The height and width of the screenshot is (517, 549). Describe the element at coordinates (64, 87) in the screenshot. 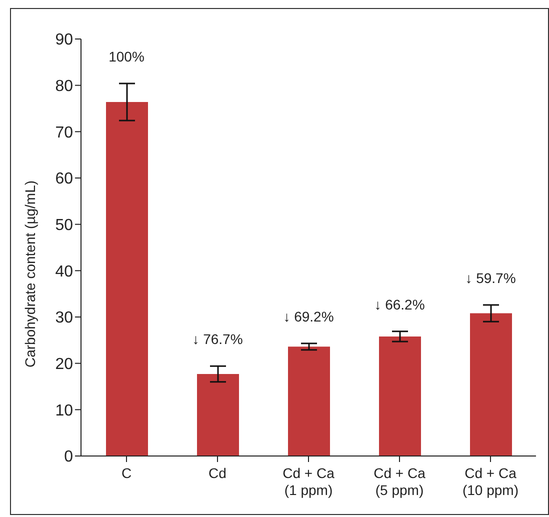

I see `y-tick-label: 80` at that location.